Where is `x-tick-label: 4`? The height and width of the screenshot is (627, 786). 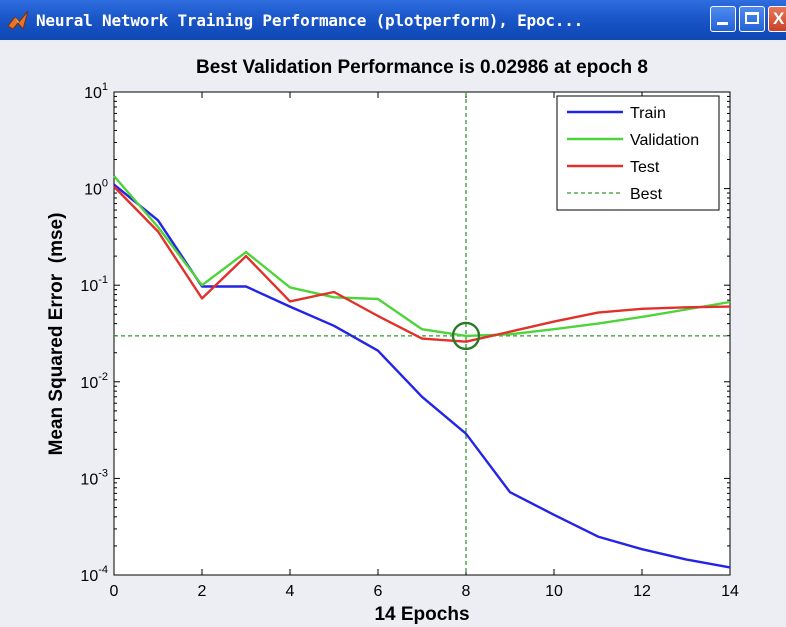 x-tick-label: 4 is located at coordinates (290, 591).